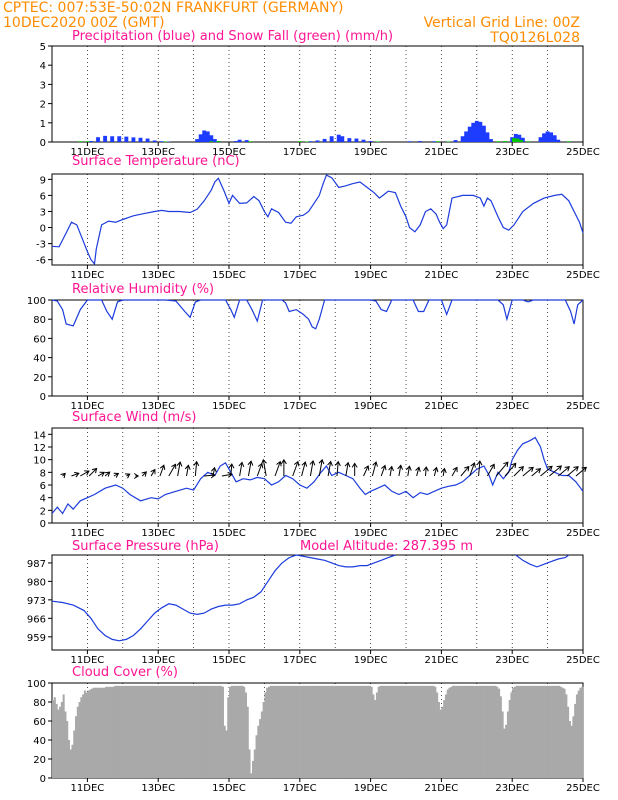  I want to click on x-tick-label: 11DEC, so click(88, 406).